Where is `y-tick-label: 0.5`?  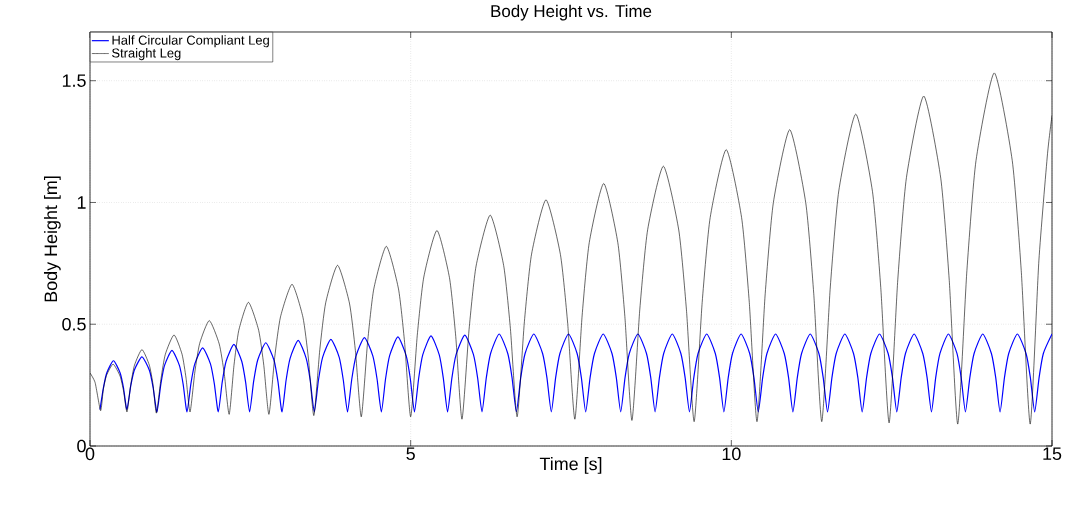 y-tick-label: 0.5 is located at coordinates (74, 324).